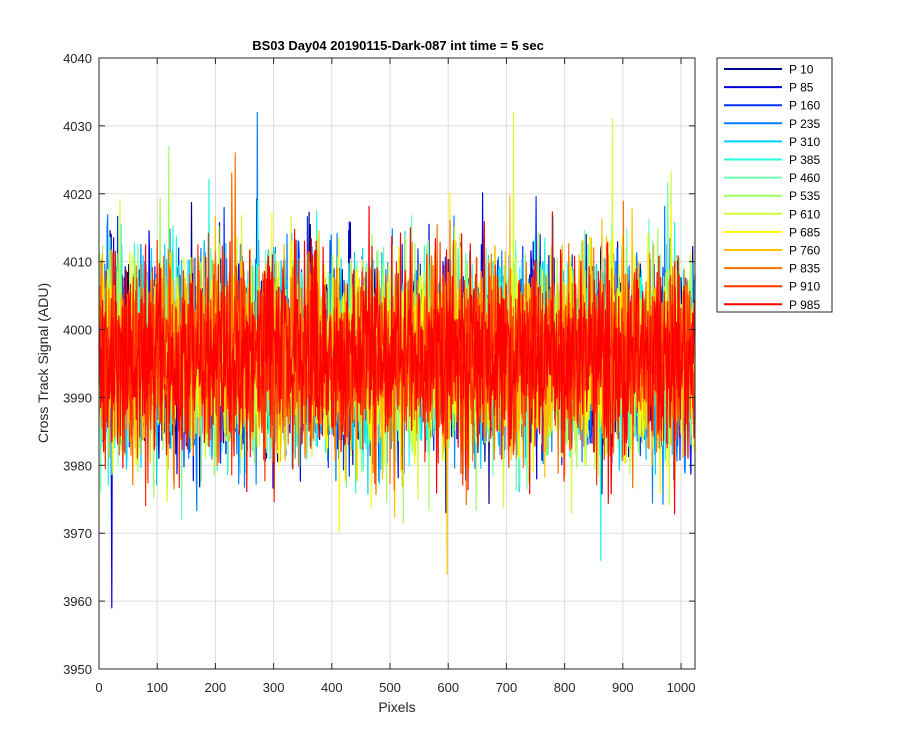 The image size is (900, 750). I want to click on y-tick-label: 4030, so click(77, 126).